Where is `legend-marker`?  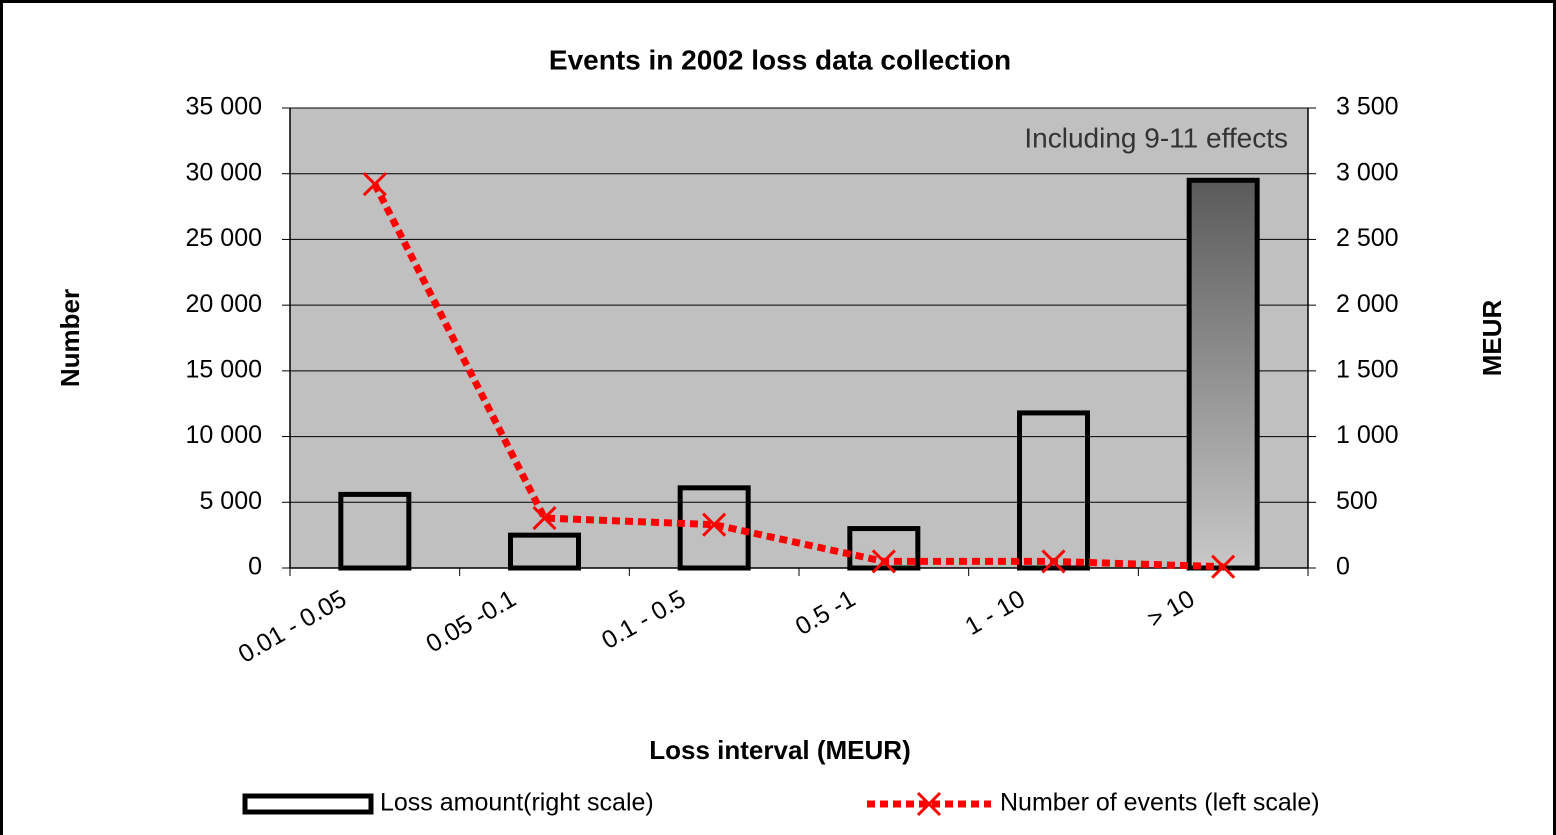
legend-marker is located at coordinates (929, 804).